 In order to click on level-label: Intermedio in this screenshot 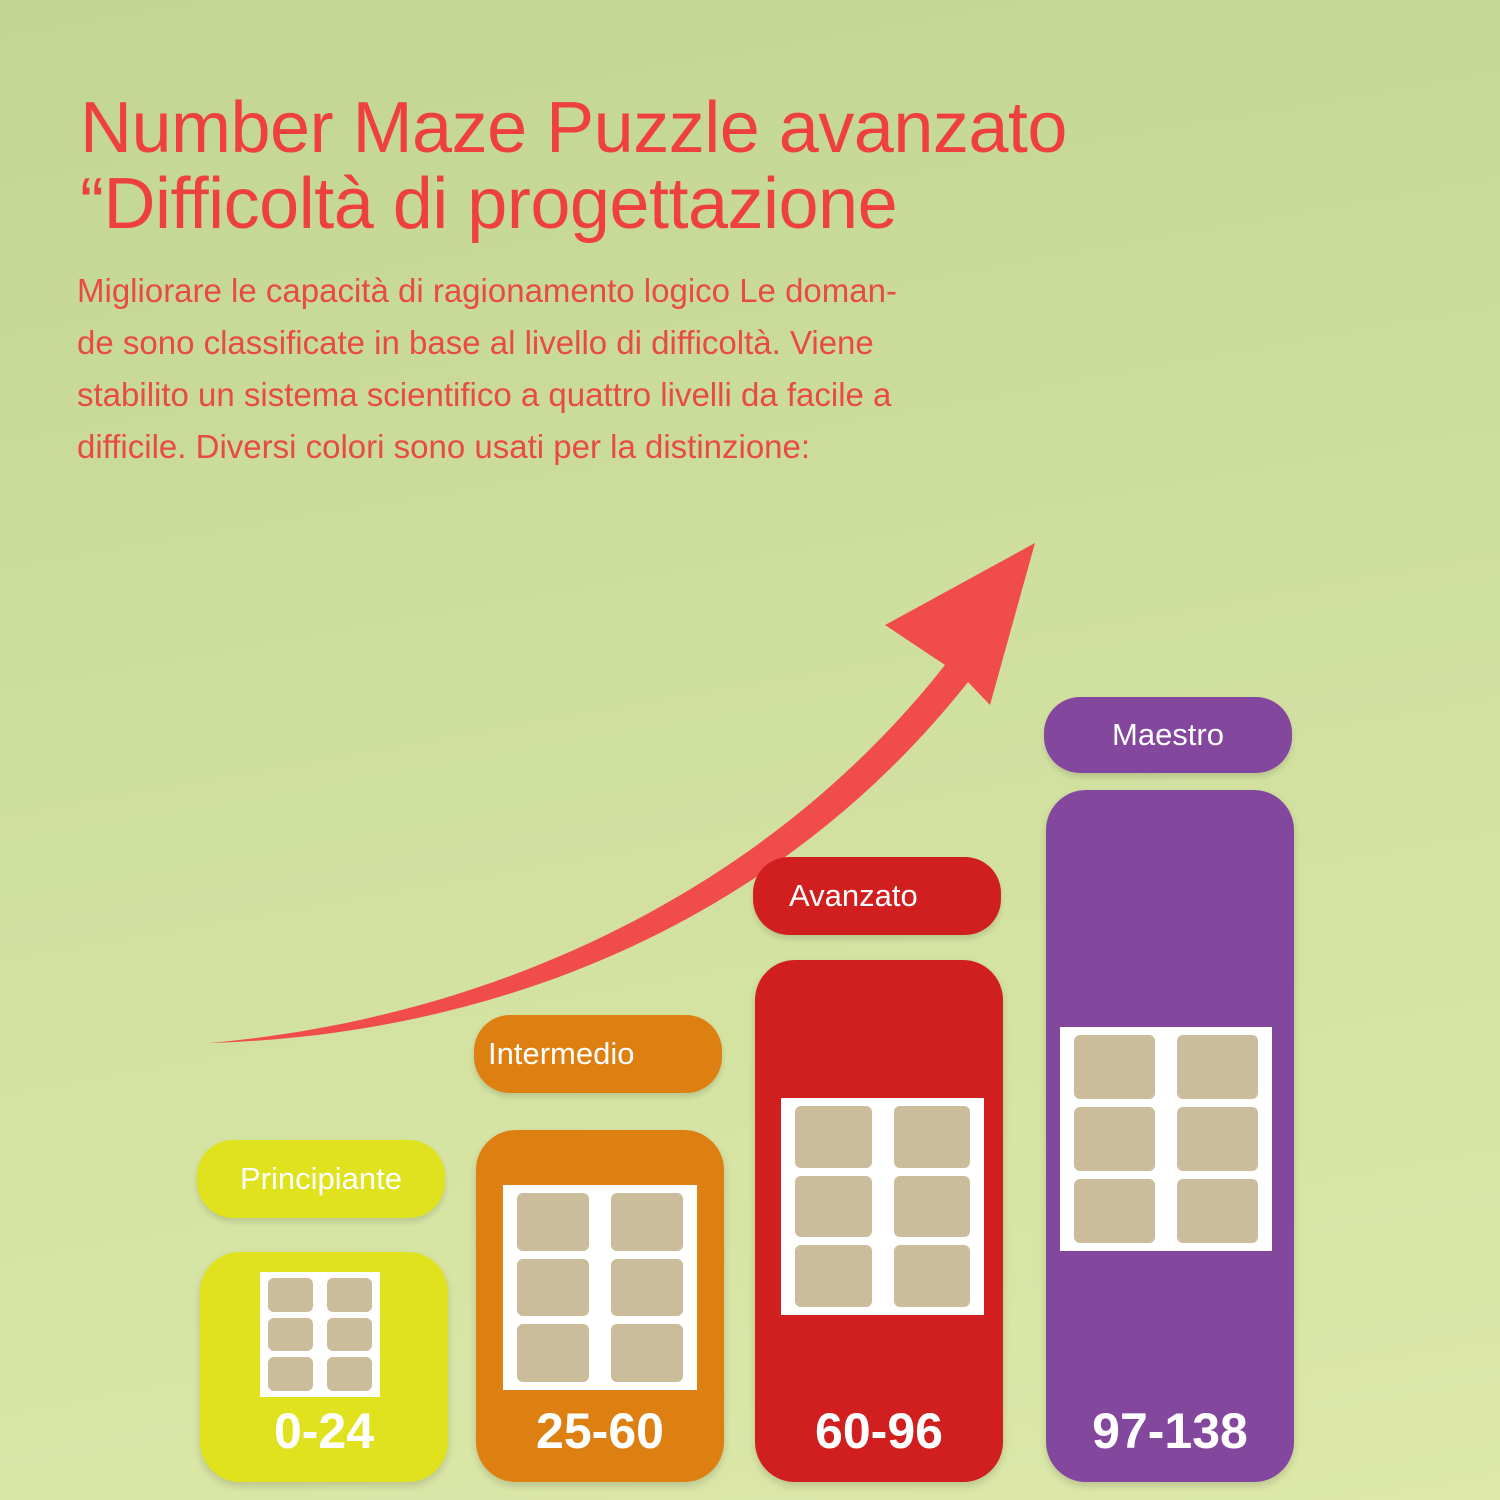, I will do `click(561, 1053)`.